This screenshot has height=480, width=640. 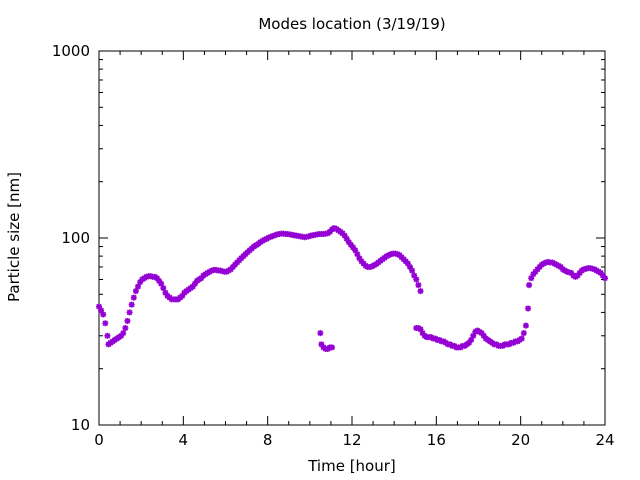 I want to click on chart-title: Modes location (3/19/19), so click(x=351, y=24).